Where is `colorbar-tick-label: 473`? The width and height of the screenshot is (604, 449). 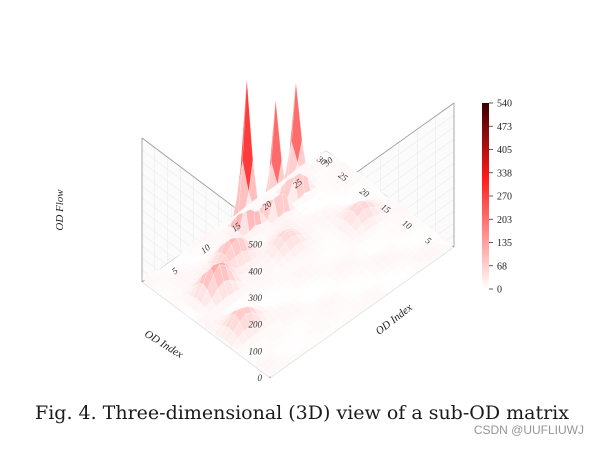 colorbar-tick-label: 473 is located at coordinates (504, 127).